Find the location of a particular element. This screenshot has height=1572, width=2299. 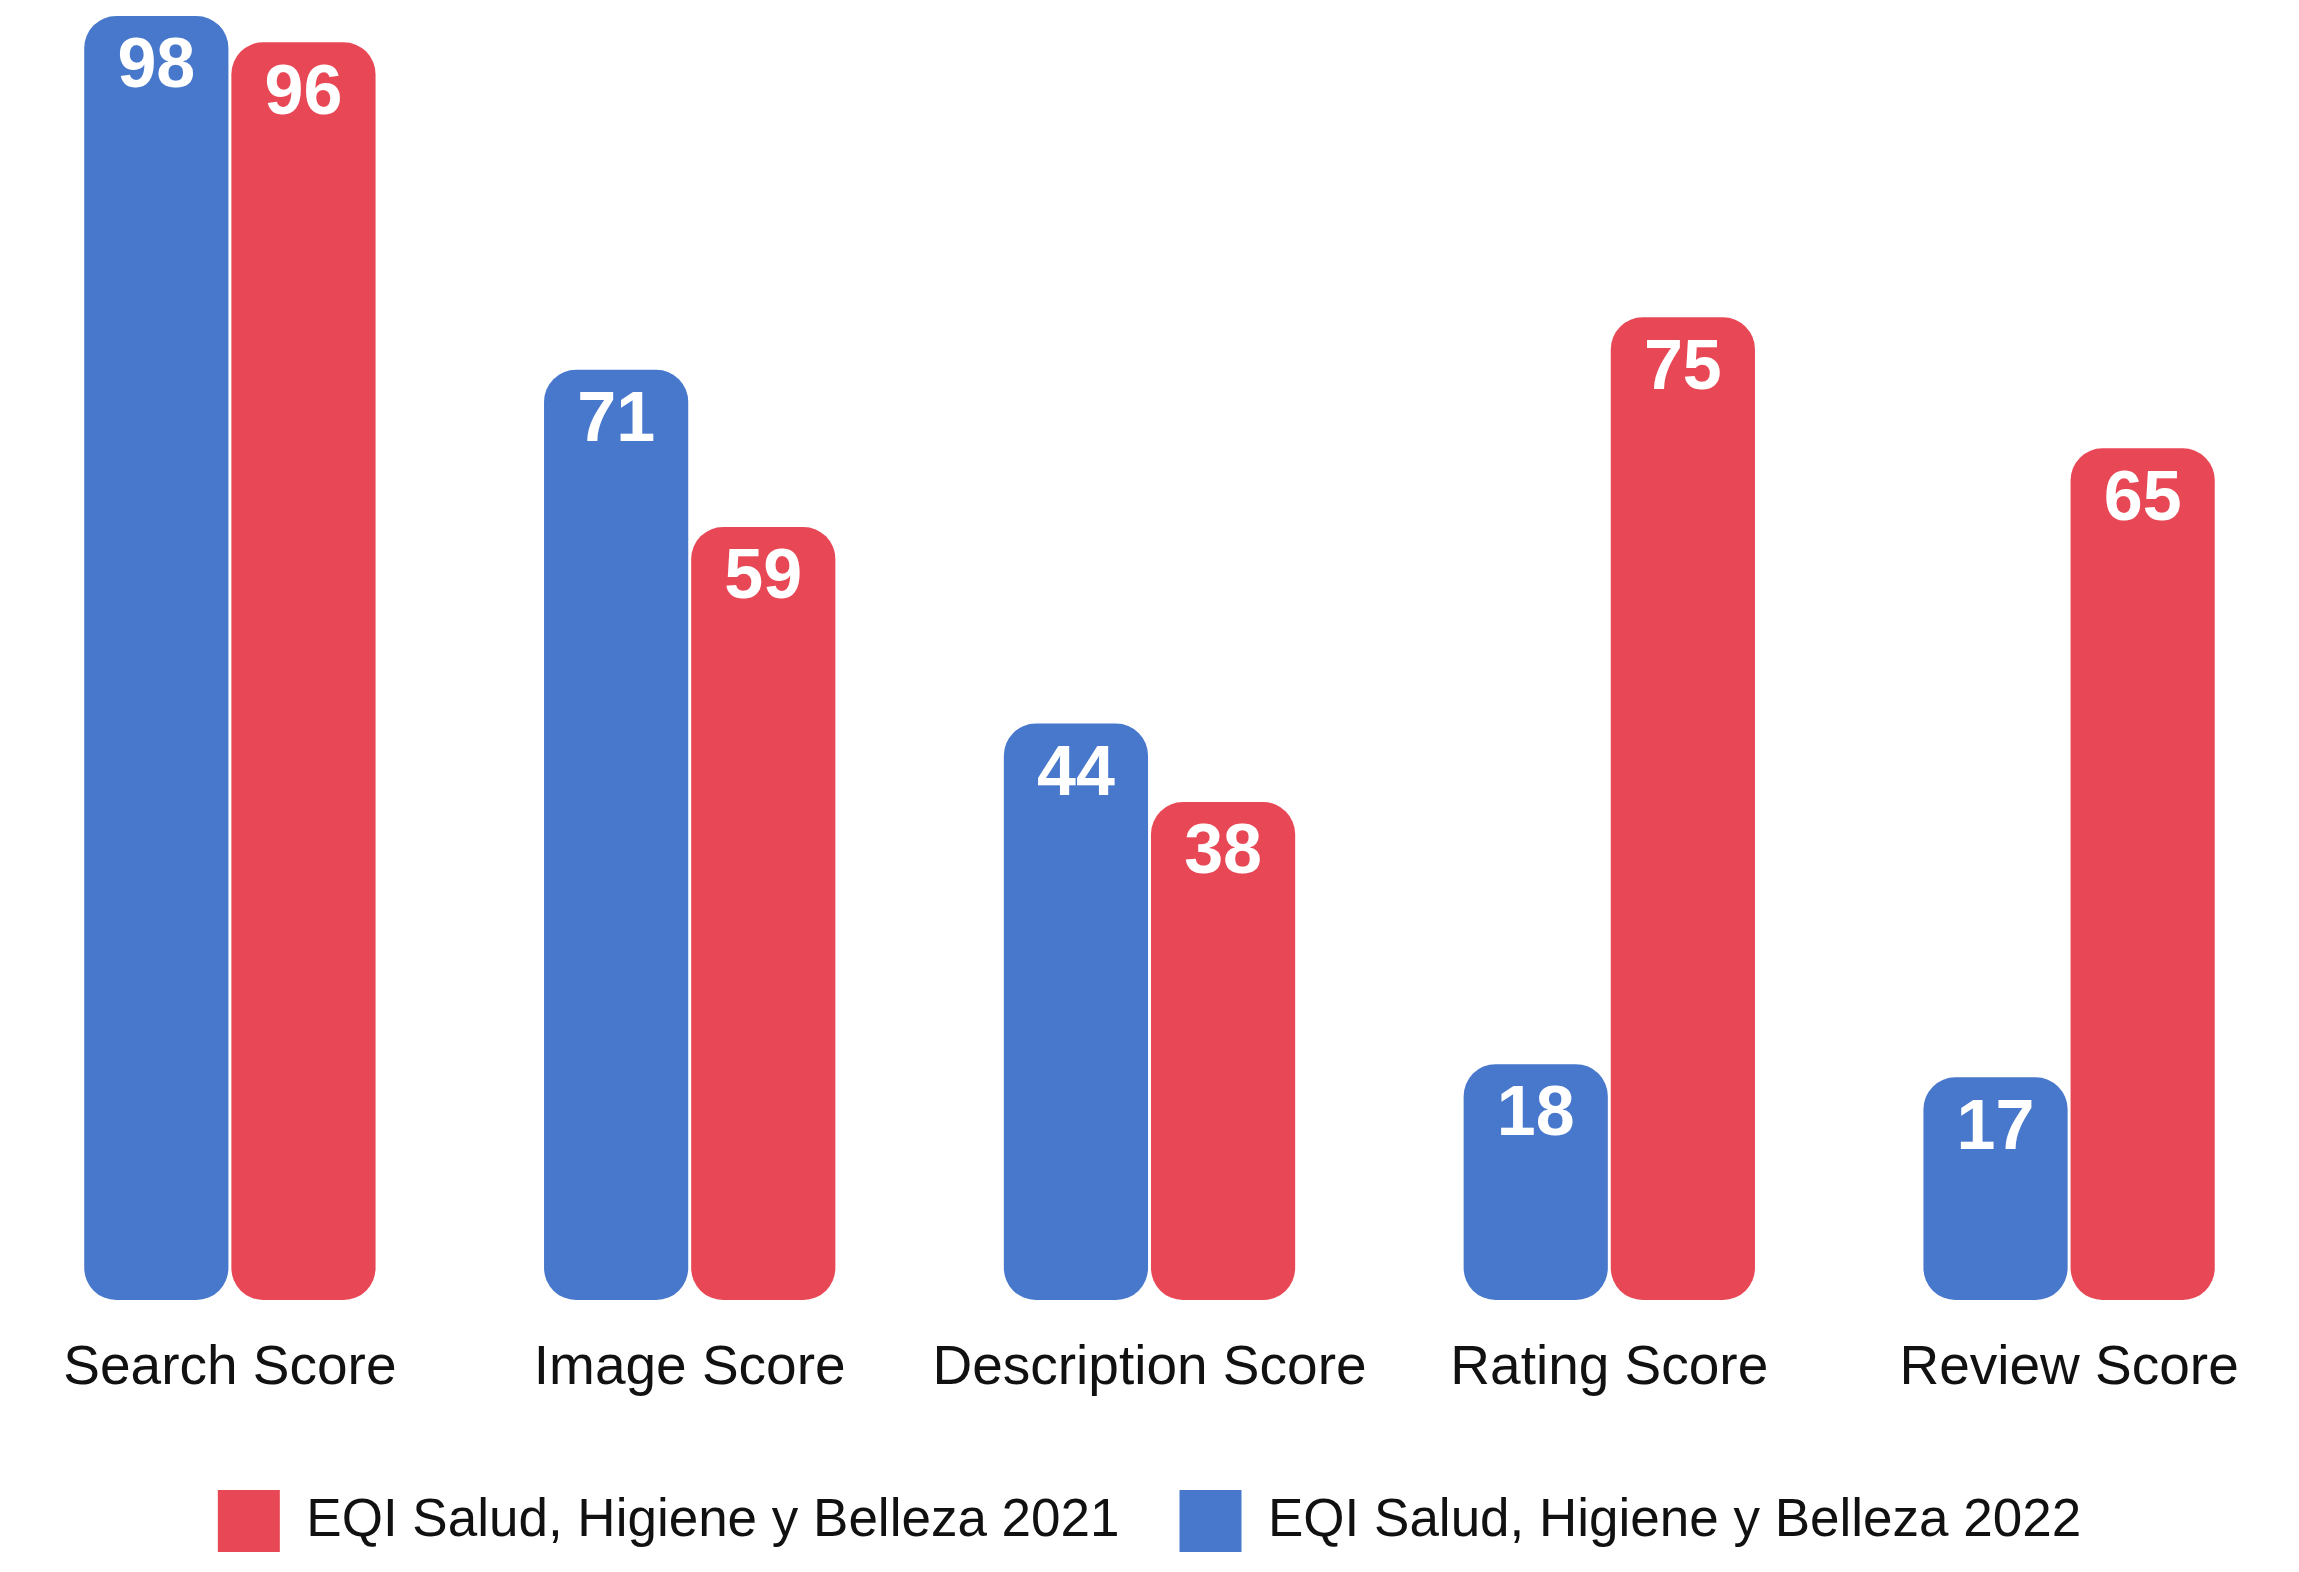

data-label: 96 is located at coordinates (303, 89).